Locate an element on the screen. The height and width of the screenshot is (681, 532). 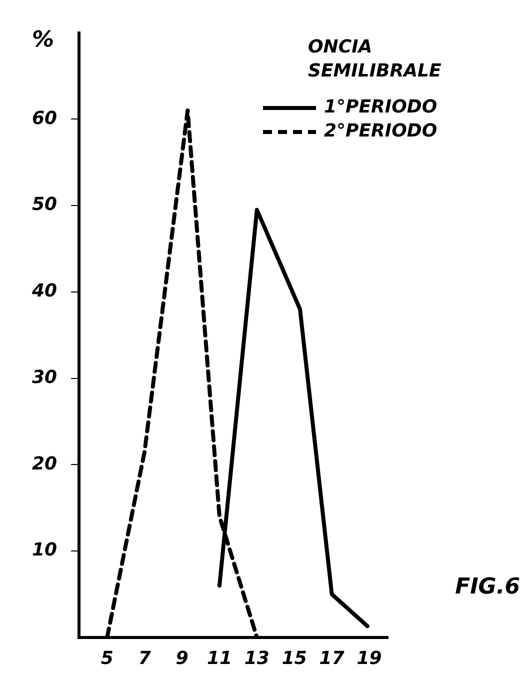
x-tick-label: 19 is located at coordinates (369, 658).